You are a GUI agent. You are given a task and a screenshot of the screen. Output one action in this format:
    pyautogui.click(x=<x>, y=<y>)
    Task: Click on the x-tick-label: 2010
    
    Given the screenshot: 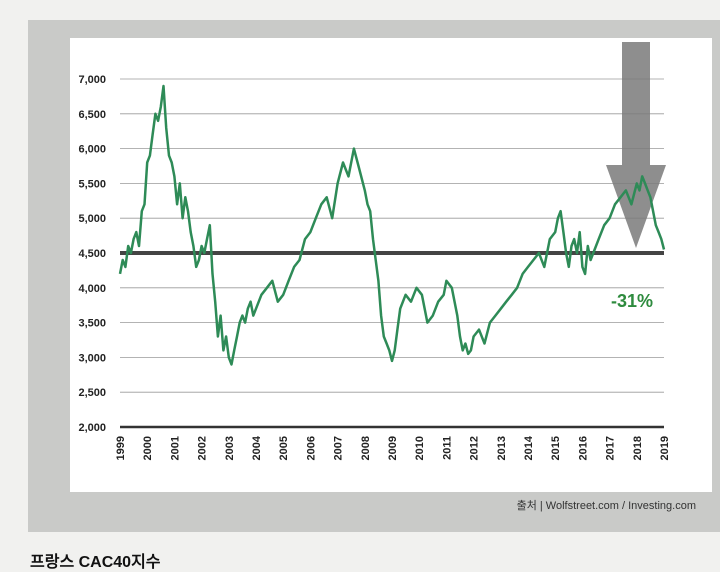 What is the action you would take?
    pyautogui.click(x=420, y=448)
    